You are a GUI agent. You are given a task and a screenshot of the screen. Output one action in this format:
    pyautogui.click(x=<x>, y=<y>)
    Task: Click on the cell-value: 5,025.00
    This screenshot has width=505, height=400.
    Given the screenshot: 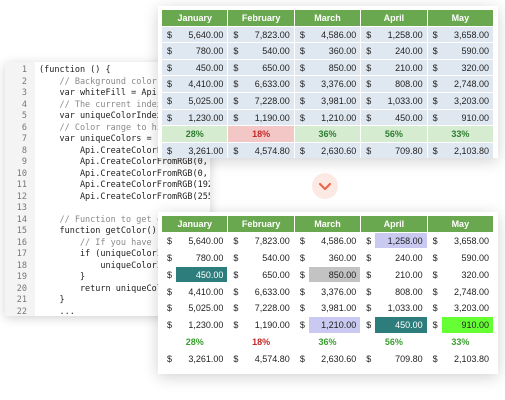 What is the action you would take?
    pyautogui.click(x=206, y=100)
    